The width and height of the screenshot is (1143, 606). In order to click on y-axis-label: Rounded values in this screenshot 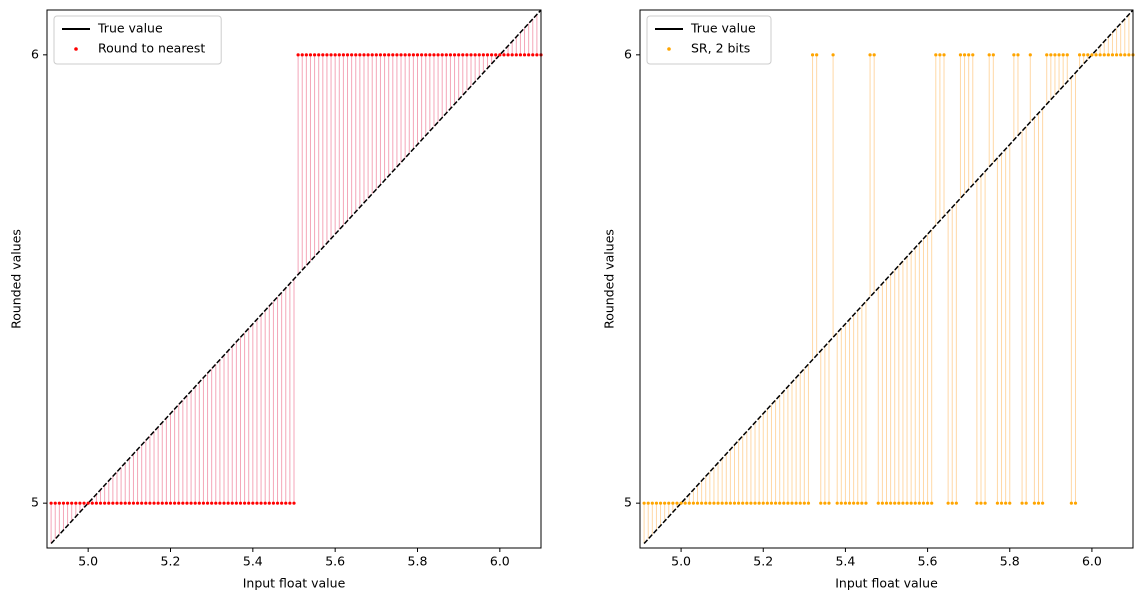, I will do `click(609, 279)`.